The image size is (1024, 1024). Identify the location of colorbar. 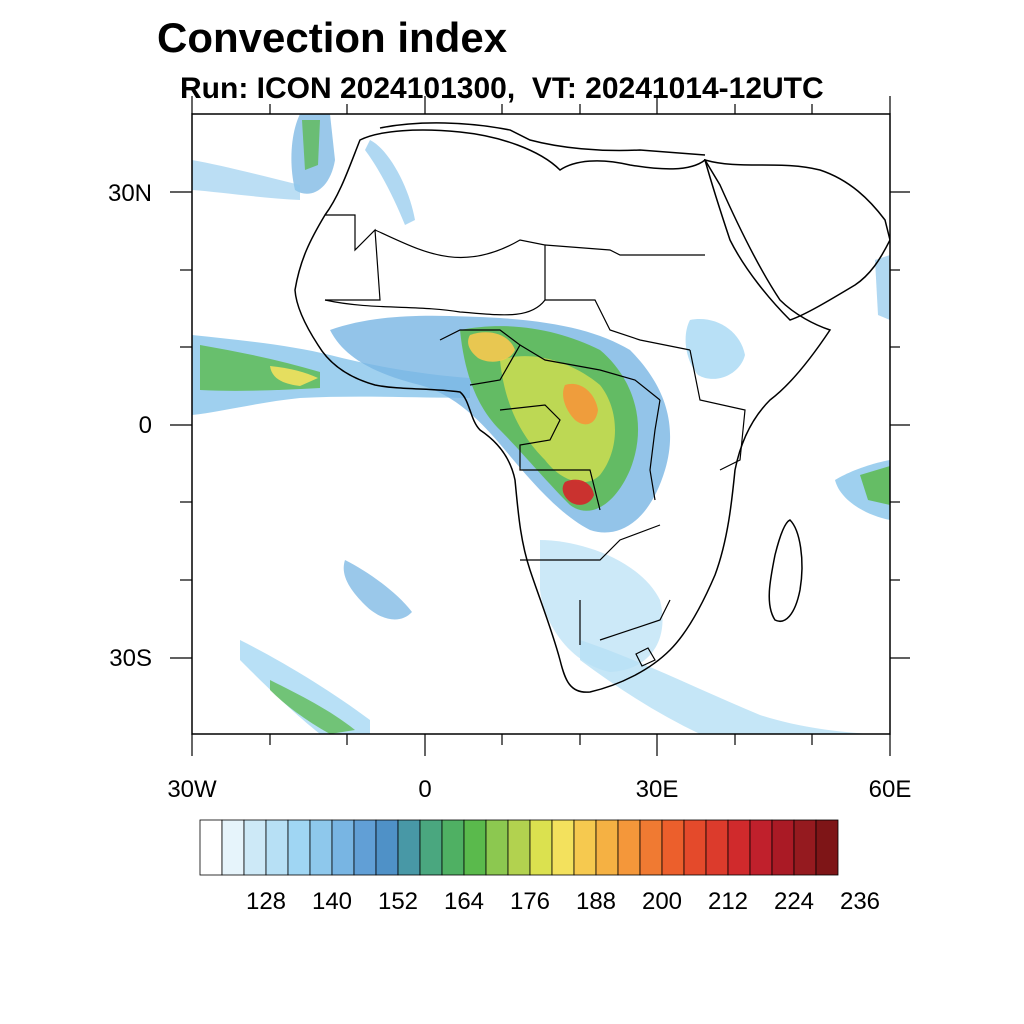
(519, 847).